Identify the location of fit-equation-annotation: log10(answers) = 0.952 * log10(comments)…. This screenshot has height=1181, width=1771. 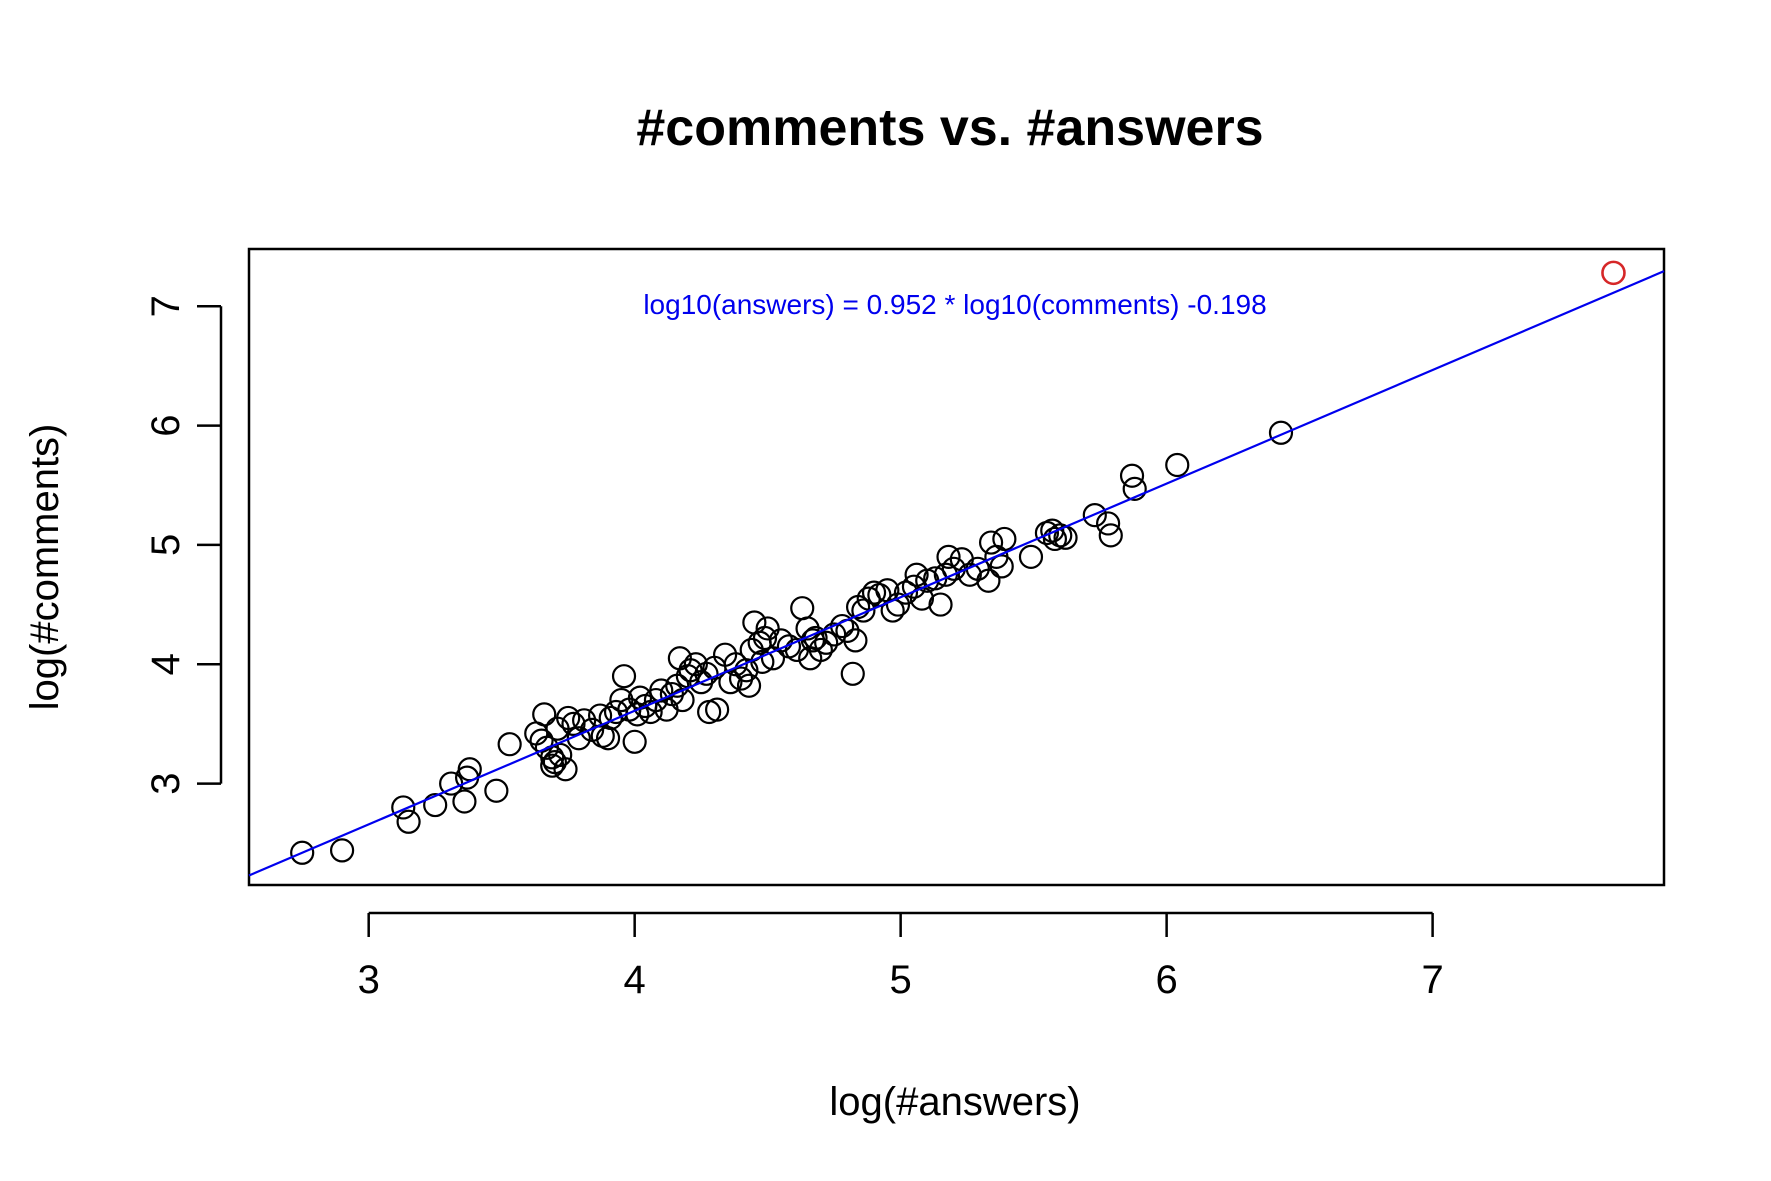
(954, 304).